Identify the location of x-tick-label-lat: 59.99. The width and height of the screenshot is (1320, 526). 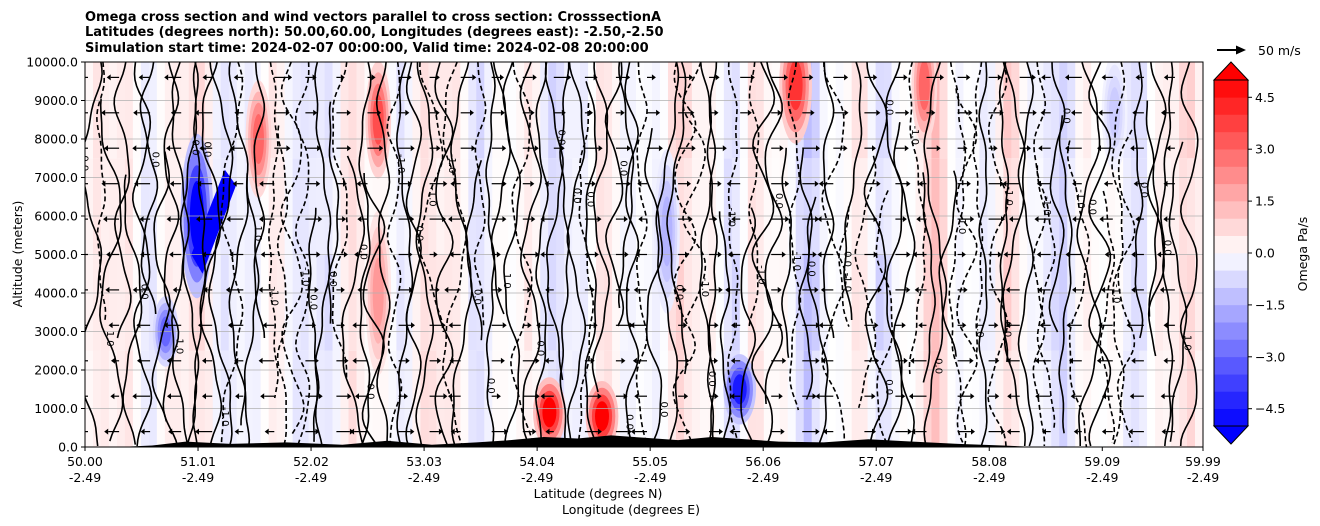
(1203, 461).